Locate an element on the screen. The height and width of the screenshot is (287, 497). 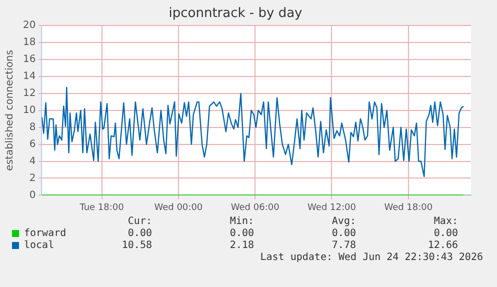
text: 7.78 is located at coordinates (343, 246).